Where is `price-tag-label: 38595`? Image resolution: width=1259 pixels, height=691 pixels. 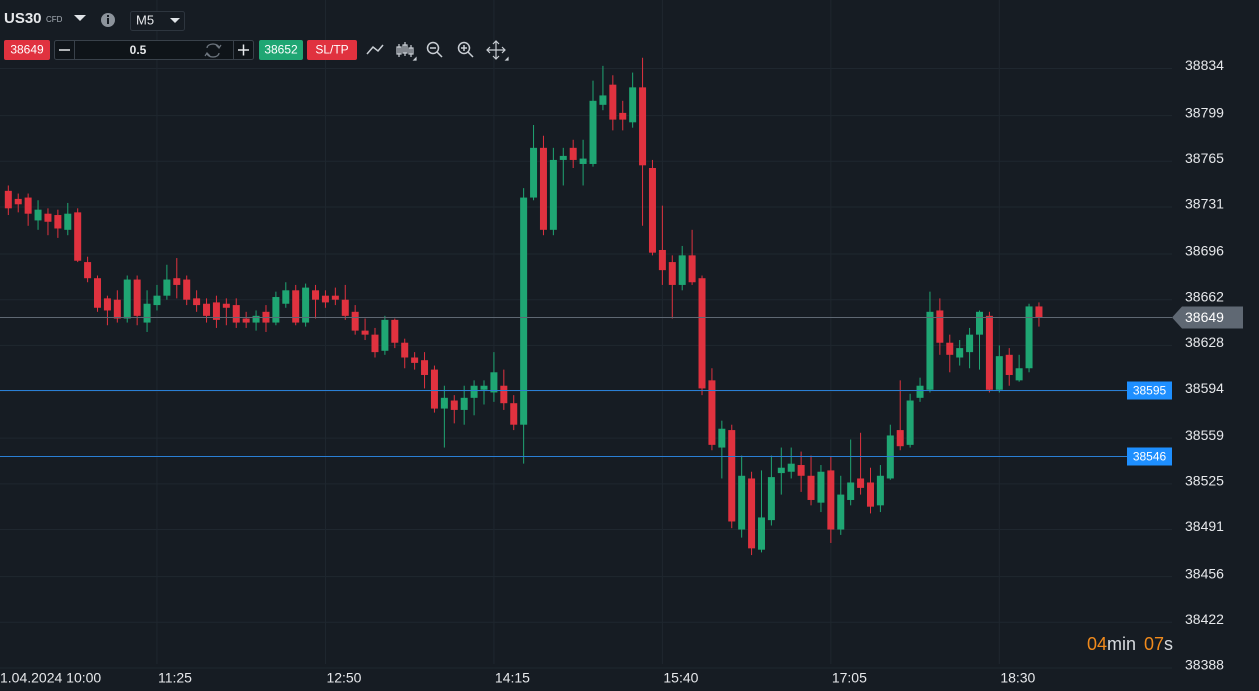 price-tag-label: 38595 is located at coordinates (1150, 391).